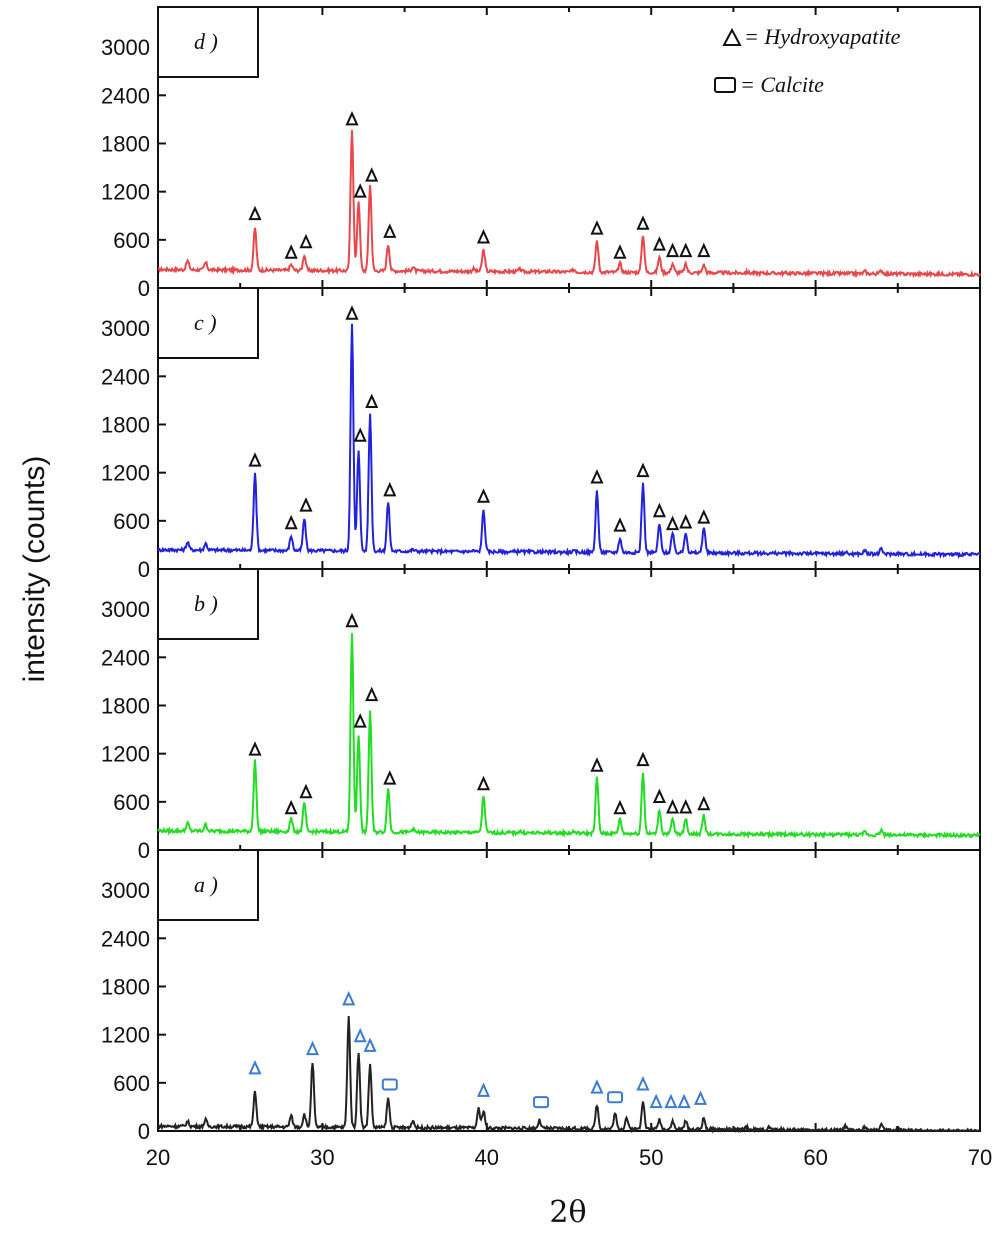  What do you see at coordinates (822, 36) in the screenshot?
I see `legend-label-hydroxyapatite: = Hydroxyapatite` at bounding box center [822, 36].